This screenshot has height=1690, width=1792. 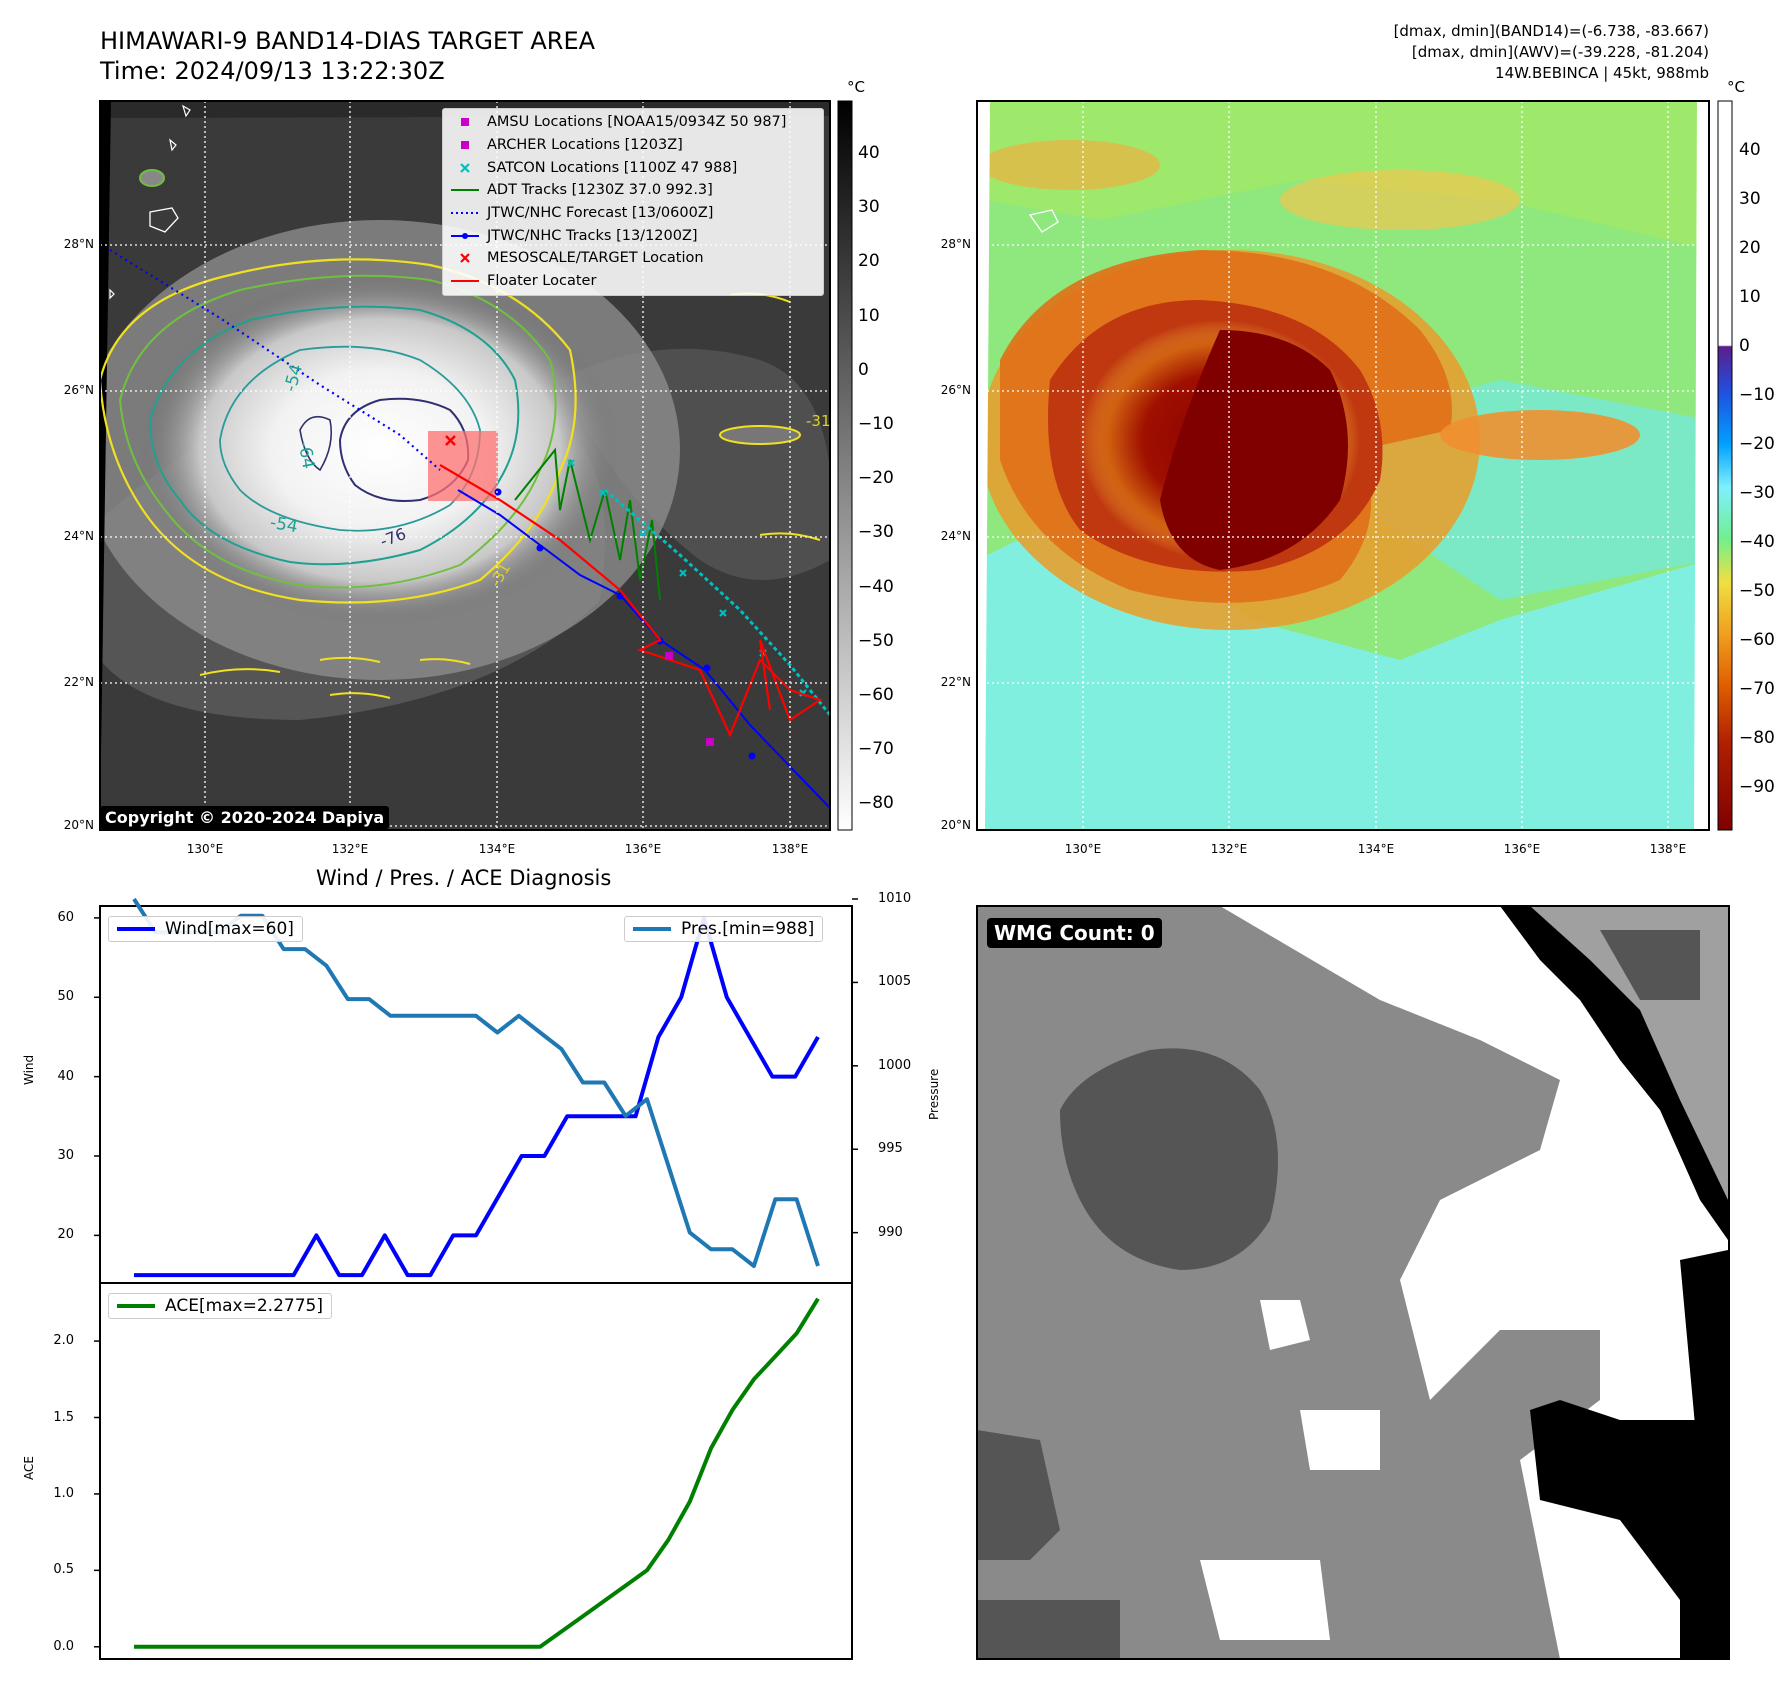 What do you see at coordinates (955, 390) in the screenshot?
I see `awv-lat-tick: 26°N` at bounding box center [955, 390].